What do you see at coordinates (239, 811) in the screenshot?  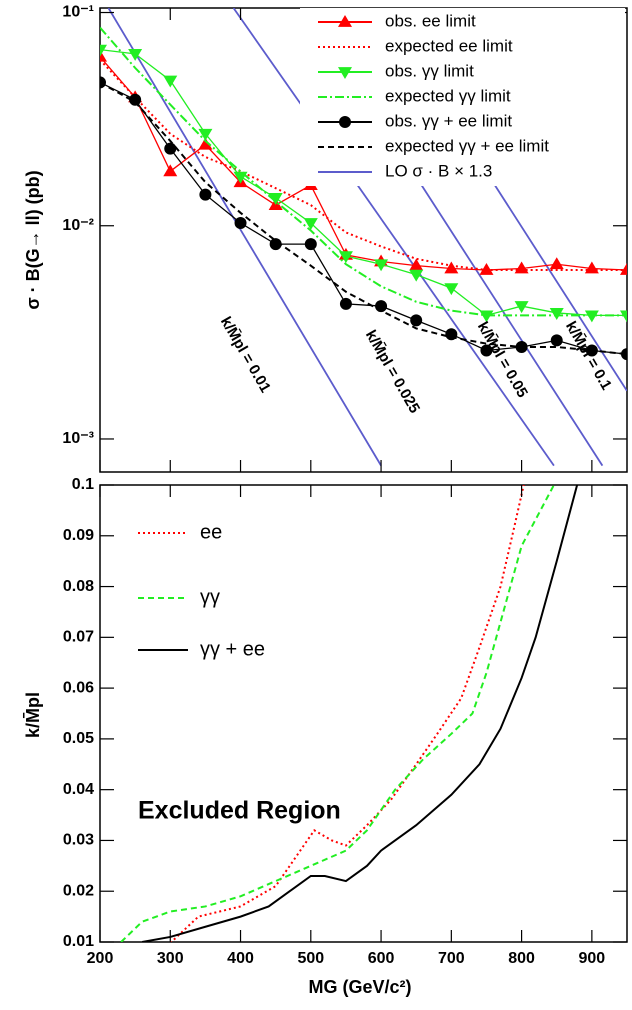 I see `annotation: Excluded Region` at bounding box center [239, 811].